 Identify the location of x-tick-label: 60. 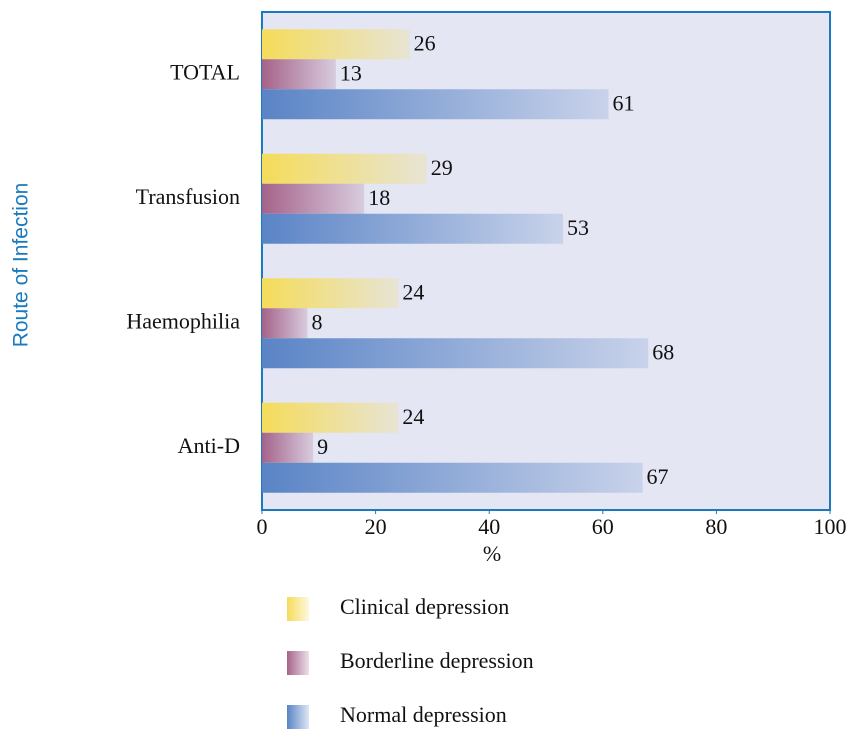
(603, 526).